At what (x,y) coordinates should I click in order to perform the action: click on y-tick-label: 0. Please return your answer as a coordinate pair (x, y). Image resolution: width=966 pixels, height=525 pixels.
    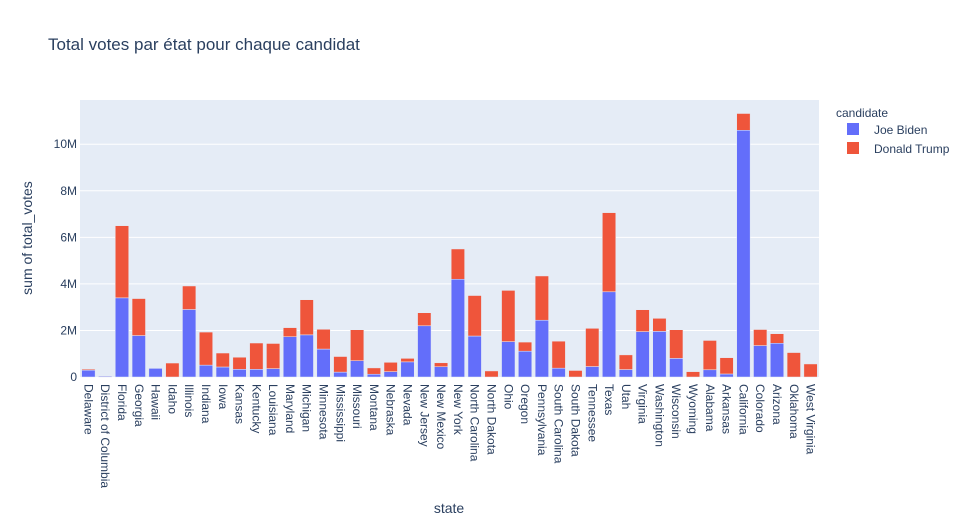
    Looking at the image, I should click on (73, 377).